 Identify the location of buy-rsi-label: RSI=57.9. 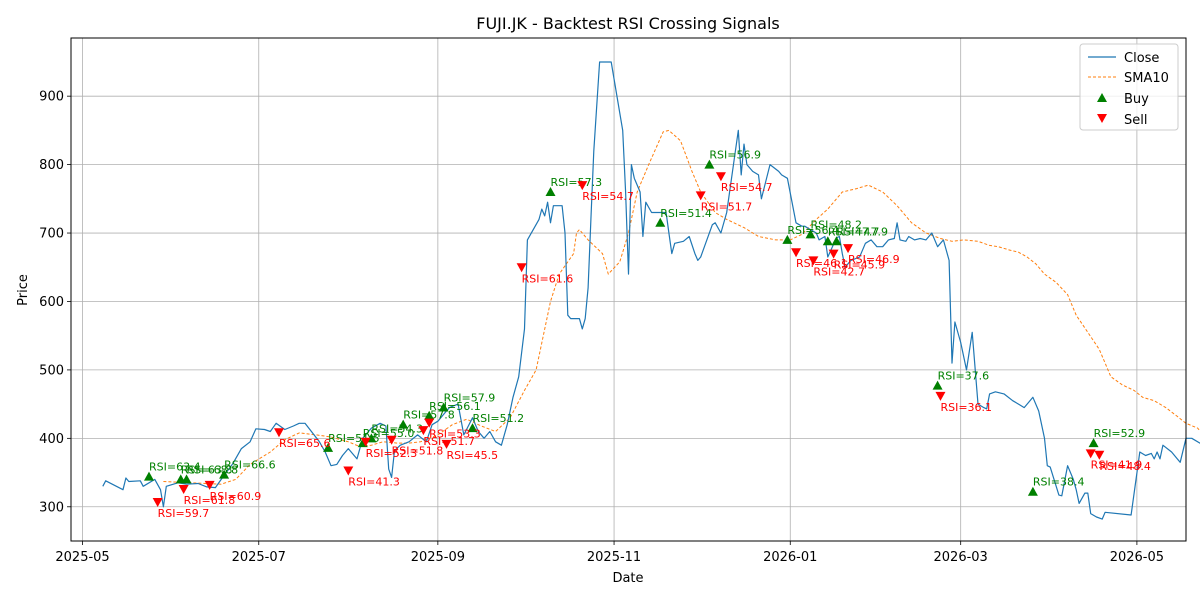
(470, 398).